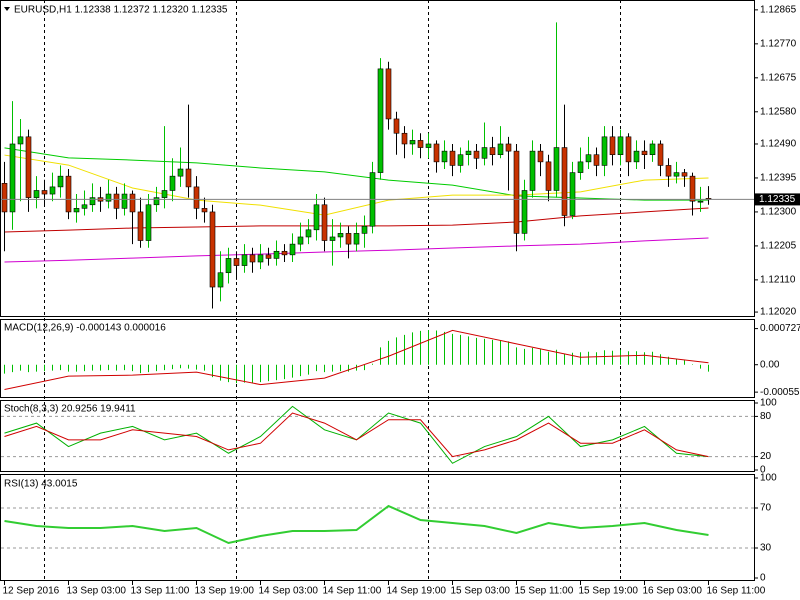 This screenshot has height=600, width=800. Describe the element at coordinates (766, 456) in the screenshot. I see `y-tick-label: 20` at that location.